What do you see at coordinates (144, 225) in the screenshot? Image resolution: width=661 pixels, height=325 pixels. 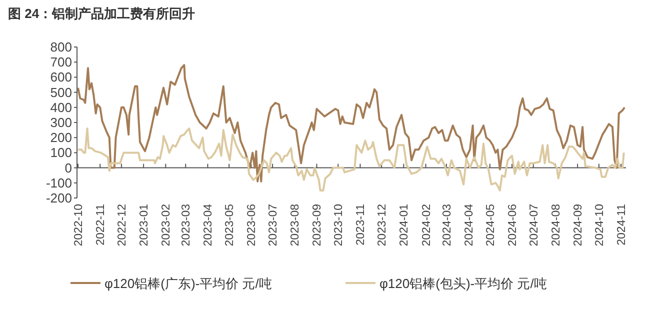 I see `x-tick-label: 2023-01` at bounding box center [144, 225].